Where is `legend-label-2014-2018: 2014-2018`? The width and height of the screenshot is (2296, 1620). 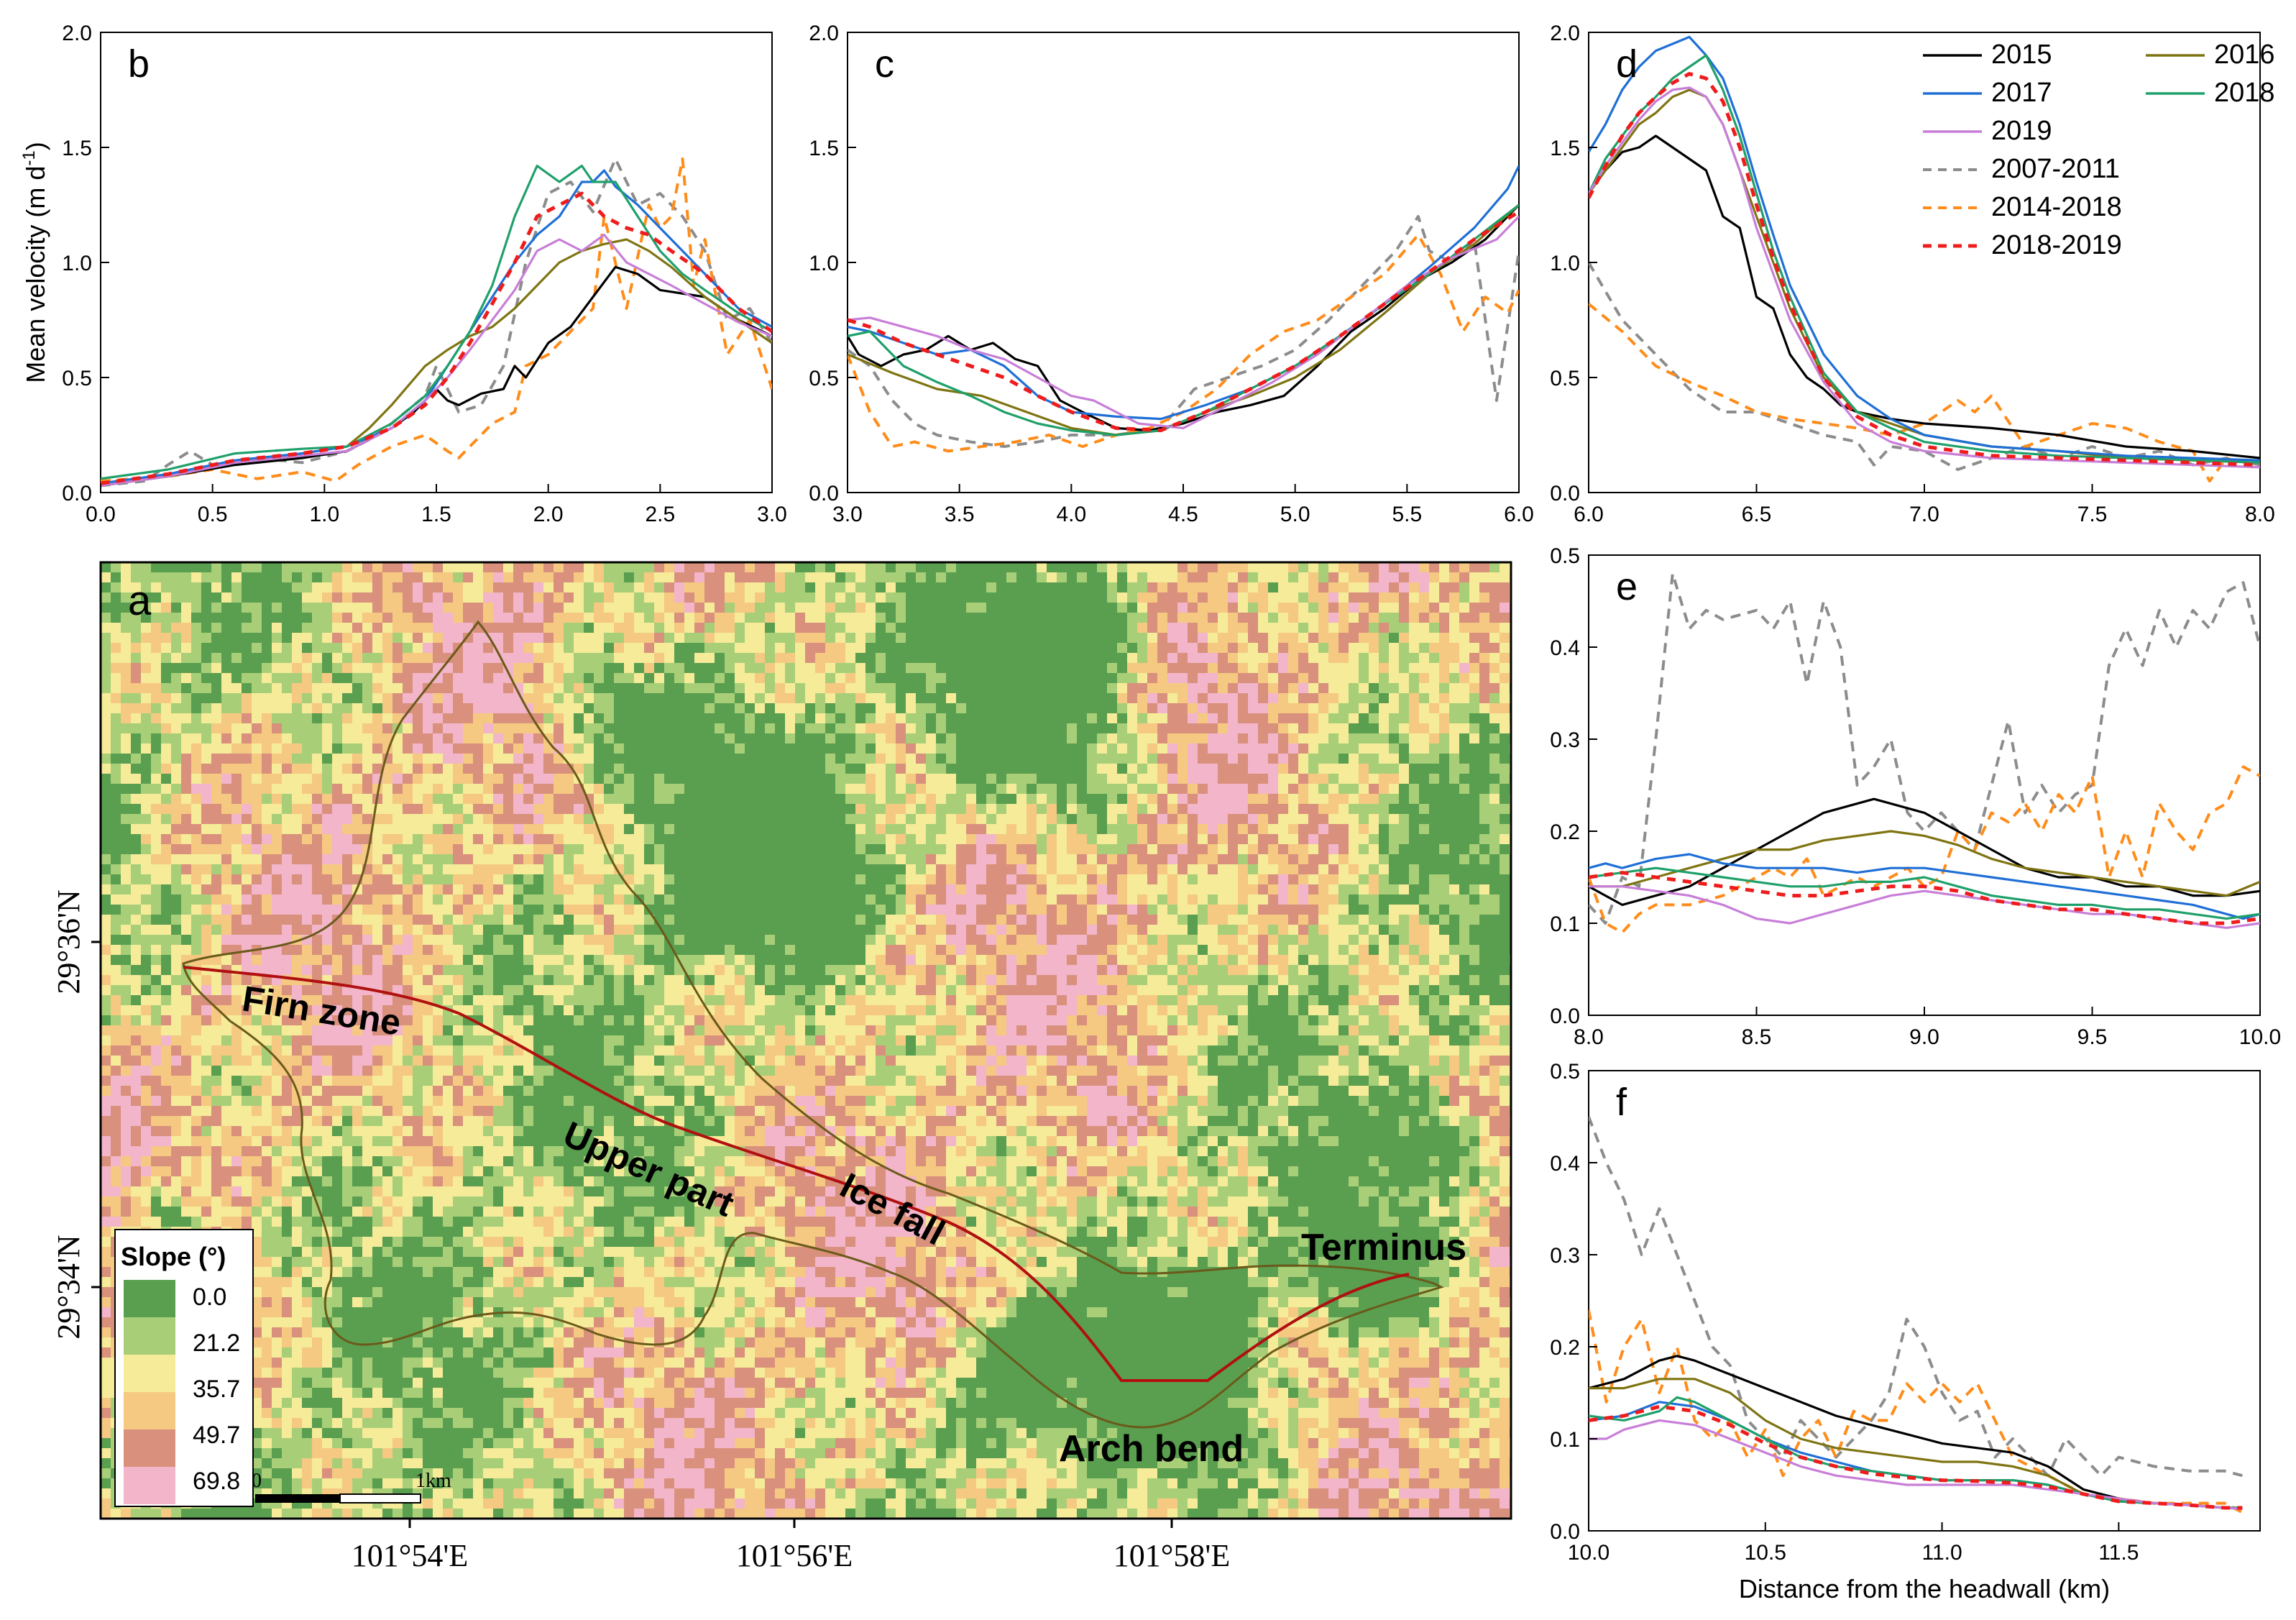
legend-label-2014-2018: 2014-2018 is located at coordinates (2056, 207).